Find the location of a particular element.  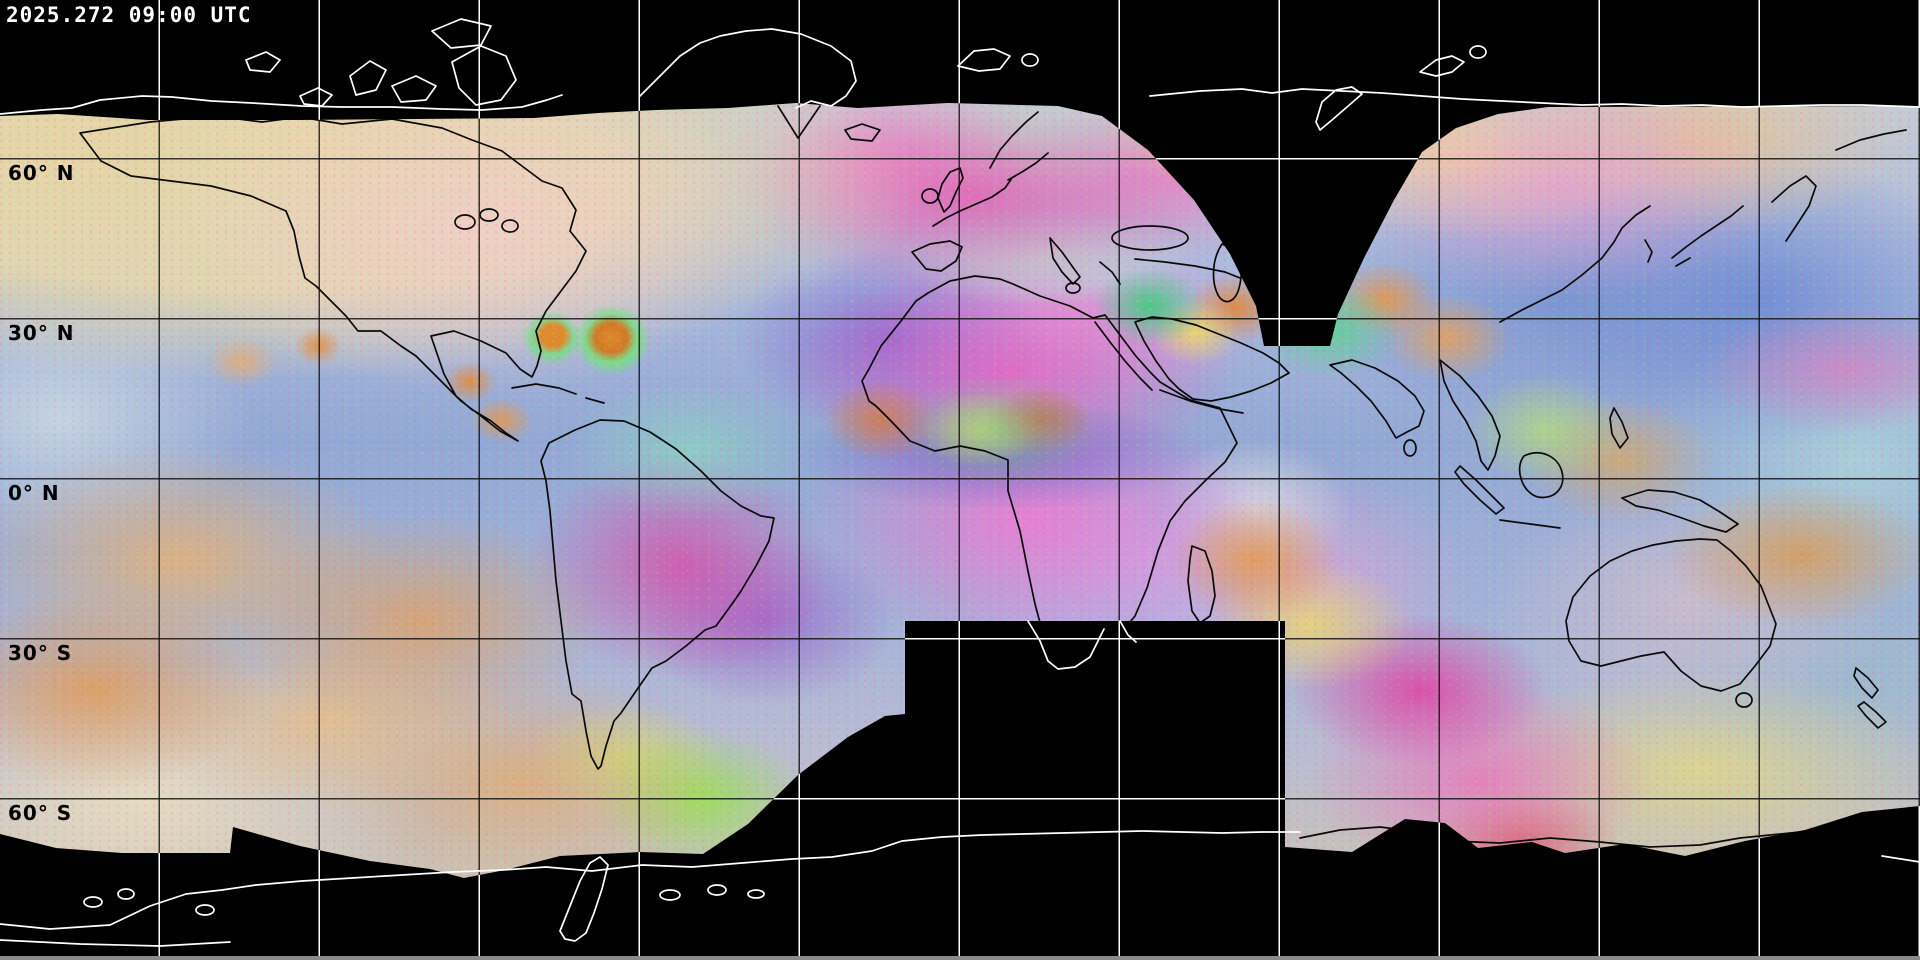

latitude-label-60n: 60° N is located at coordinates (41, 173).